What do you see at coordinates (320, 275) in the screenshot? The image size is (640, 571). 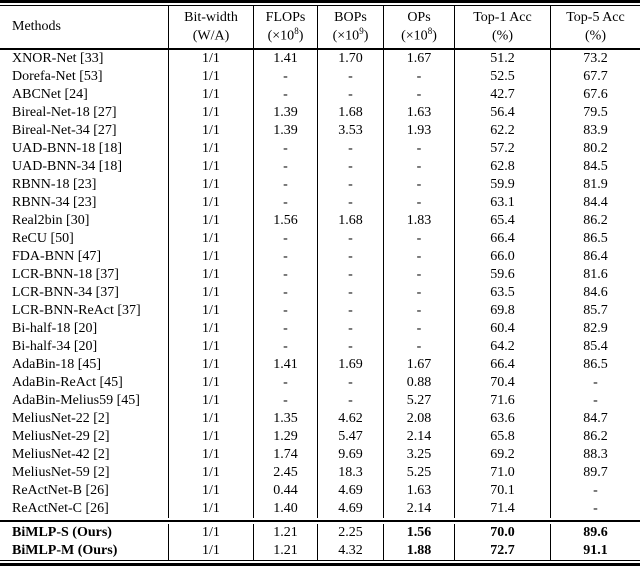 I see `table-row: LCR-BNN-18 [37] 1/1 - - - 59.6 81.6` at bounding box center [320, 275].